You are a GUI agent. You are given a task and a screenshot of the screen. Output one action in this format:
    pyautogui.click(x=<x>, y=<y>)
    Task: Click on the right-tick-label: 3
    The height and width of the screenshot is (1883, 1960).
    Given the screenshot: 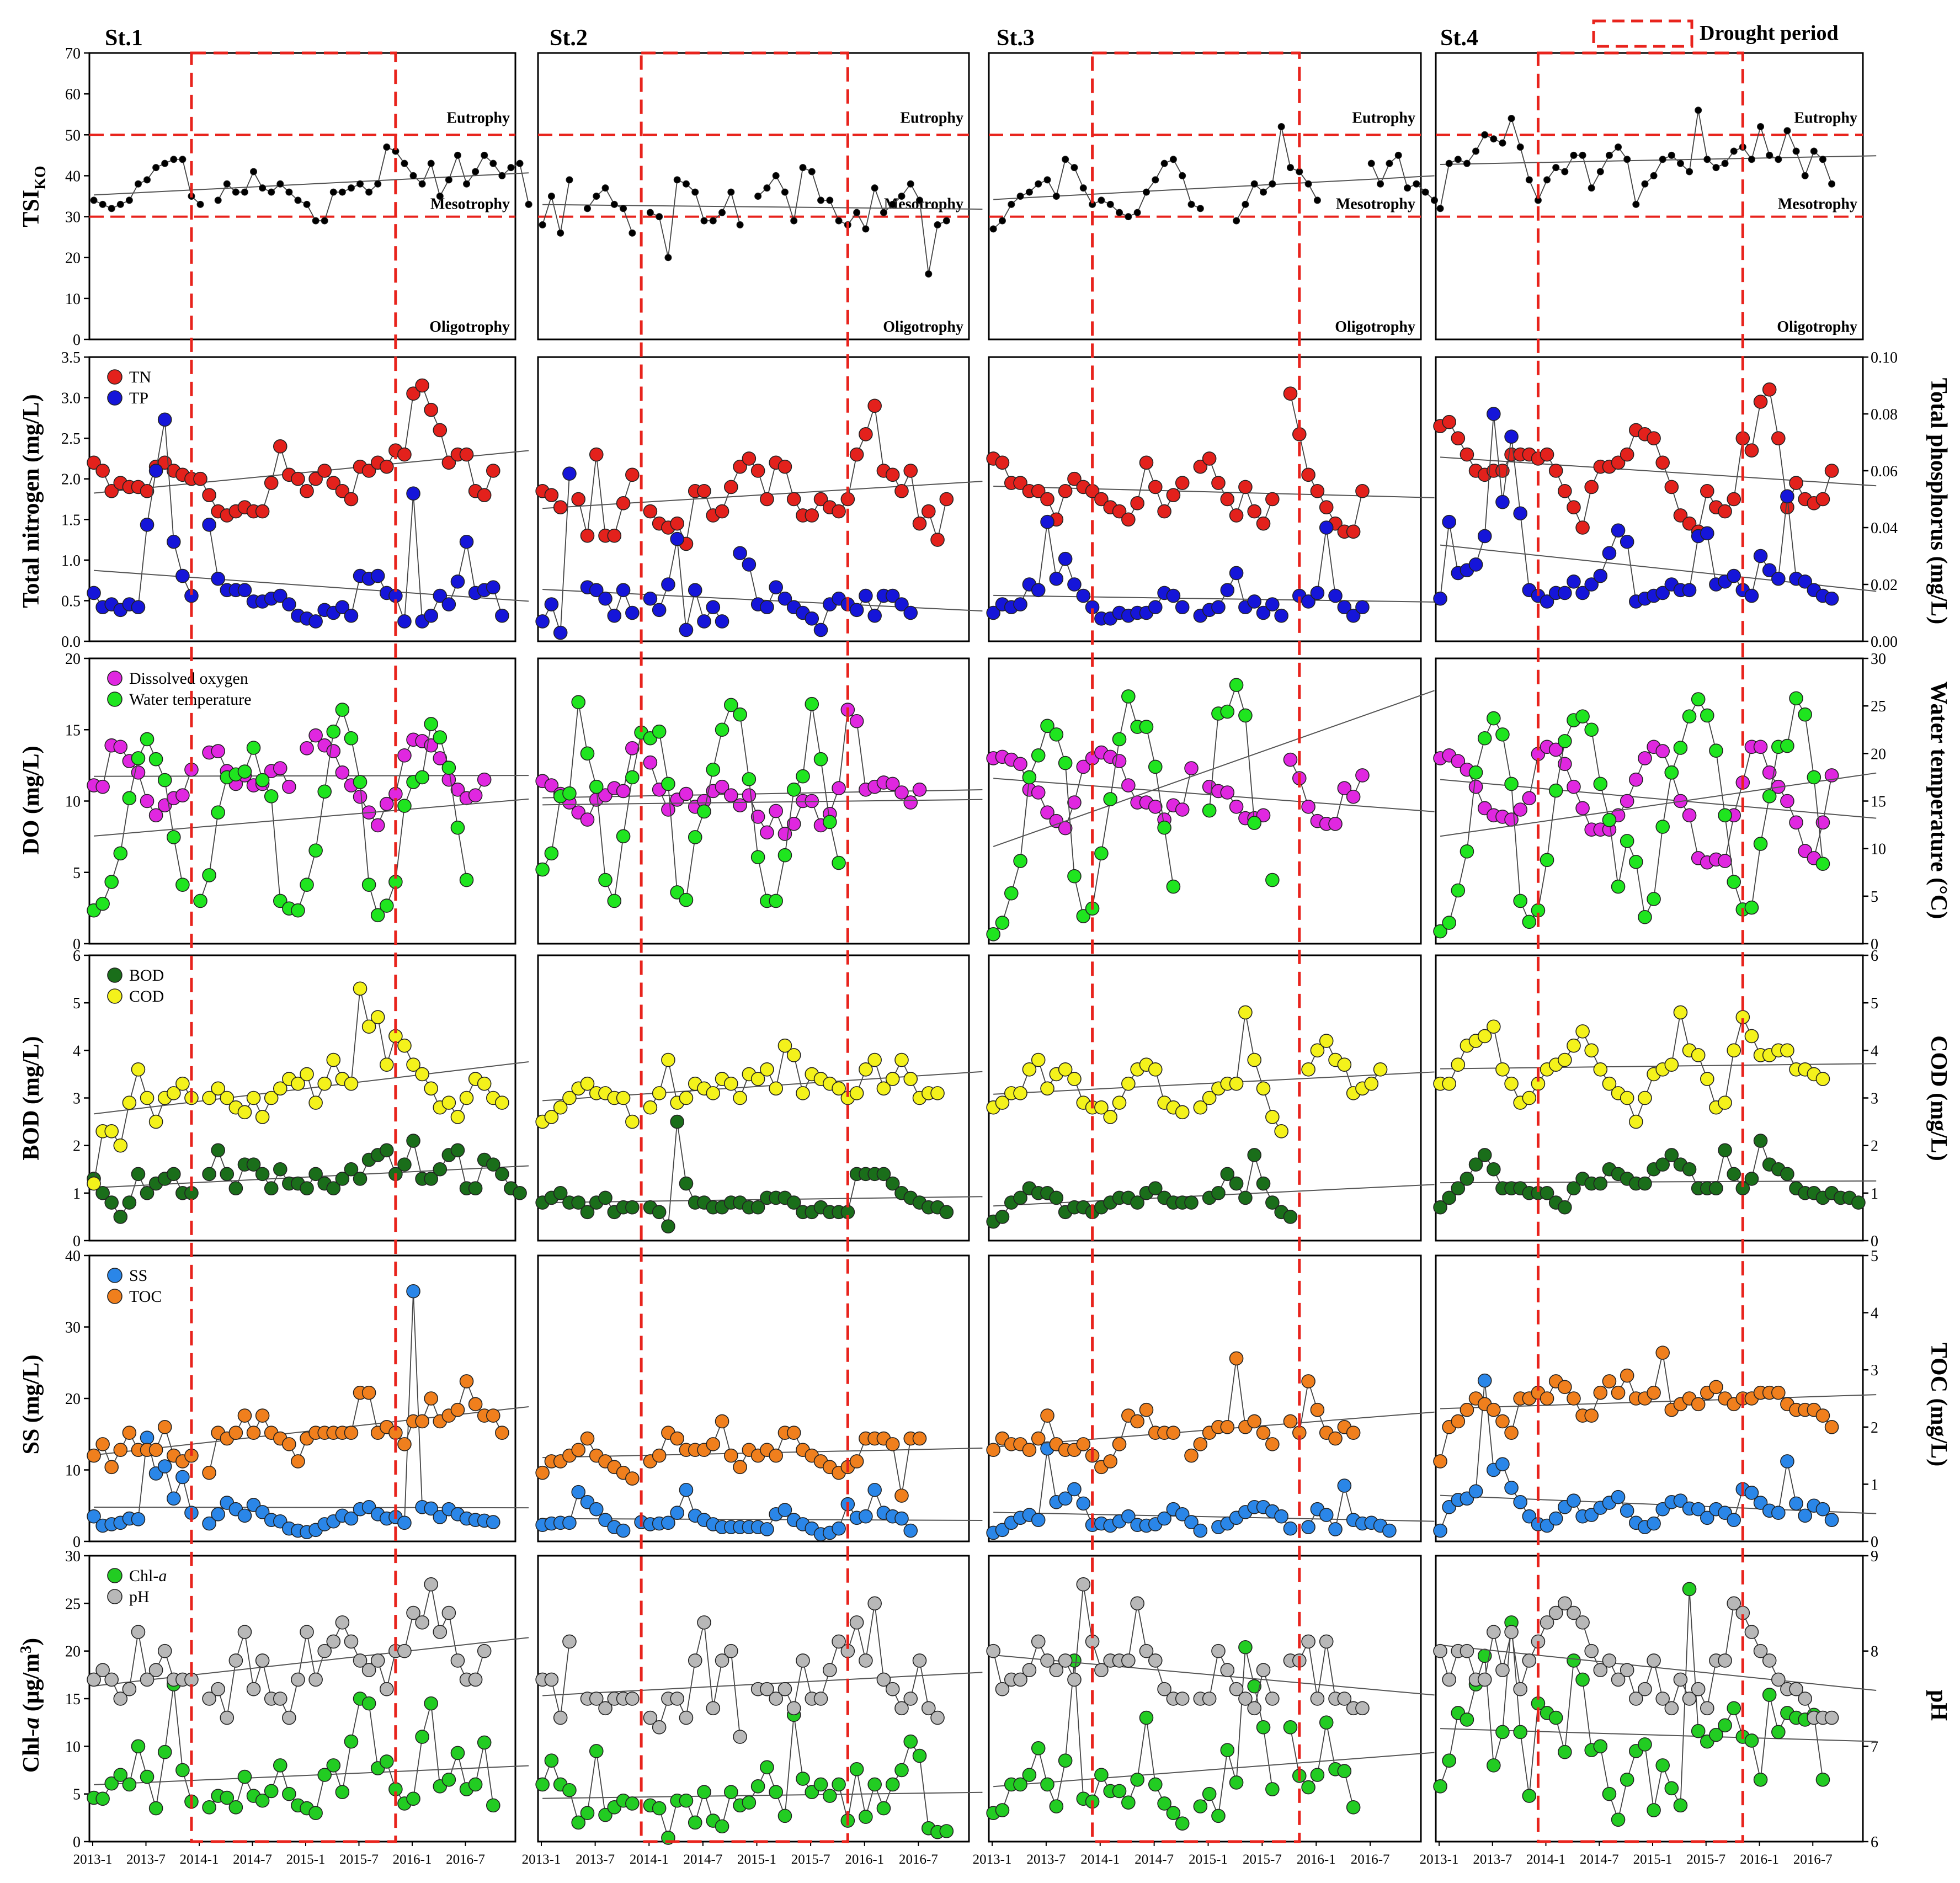 What is the action you would take?
    pyautogui.click(x=1874, y=1370)
    